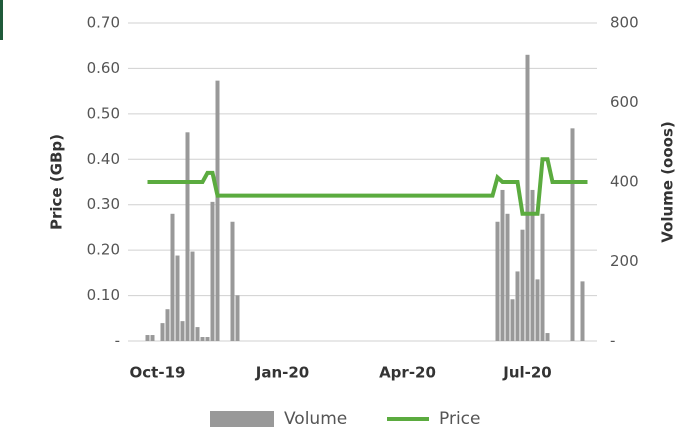 Image resolution: width=684 pixels, height=427 pixels. Describe the element at coordinates (407, 373) in the screenshot. I see `x-tick-label: Apr-20` at that location.